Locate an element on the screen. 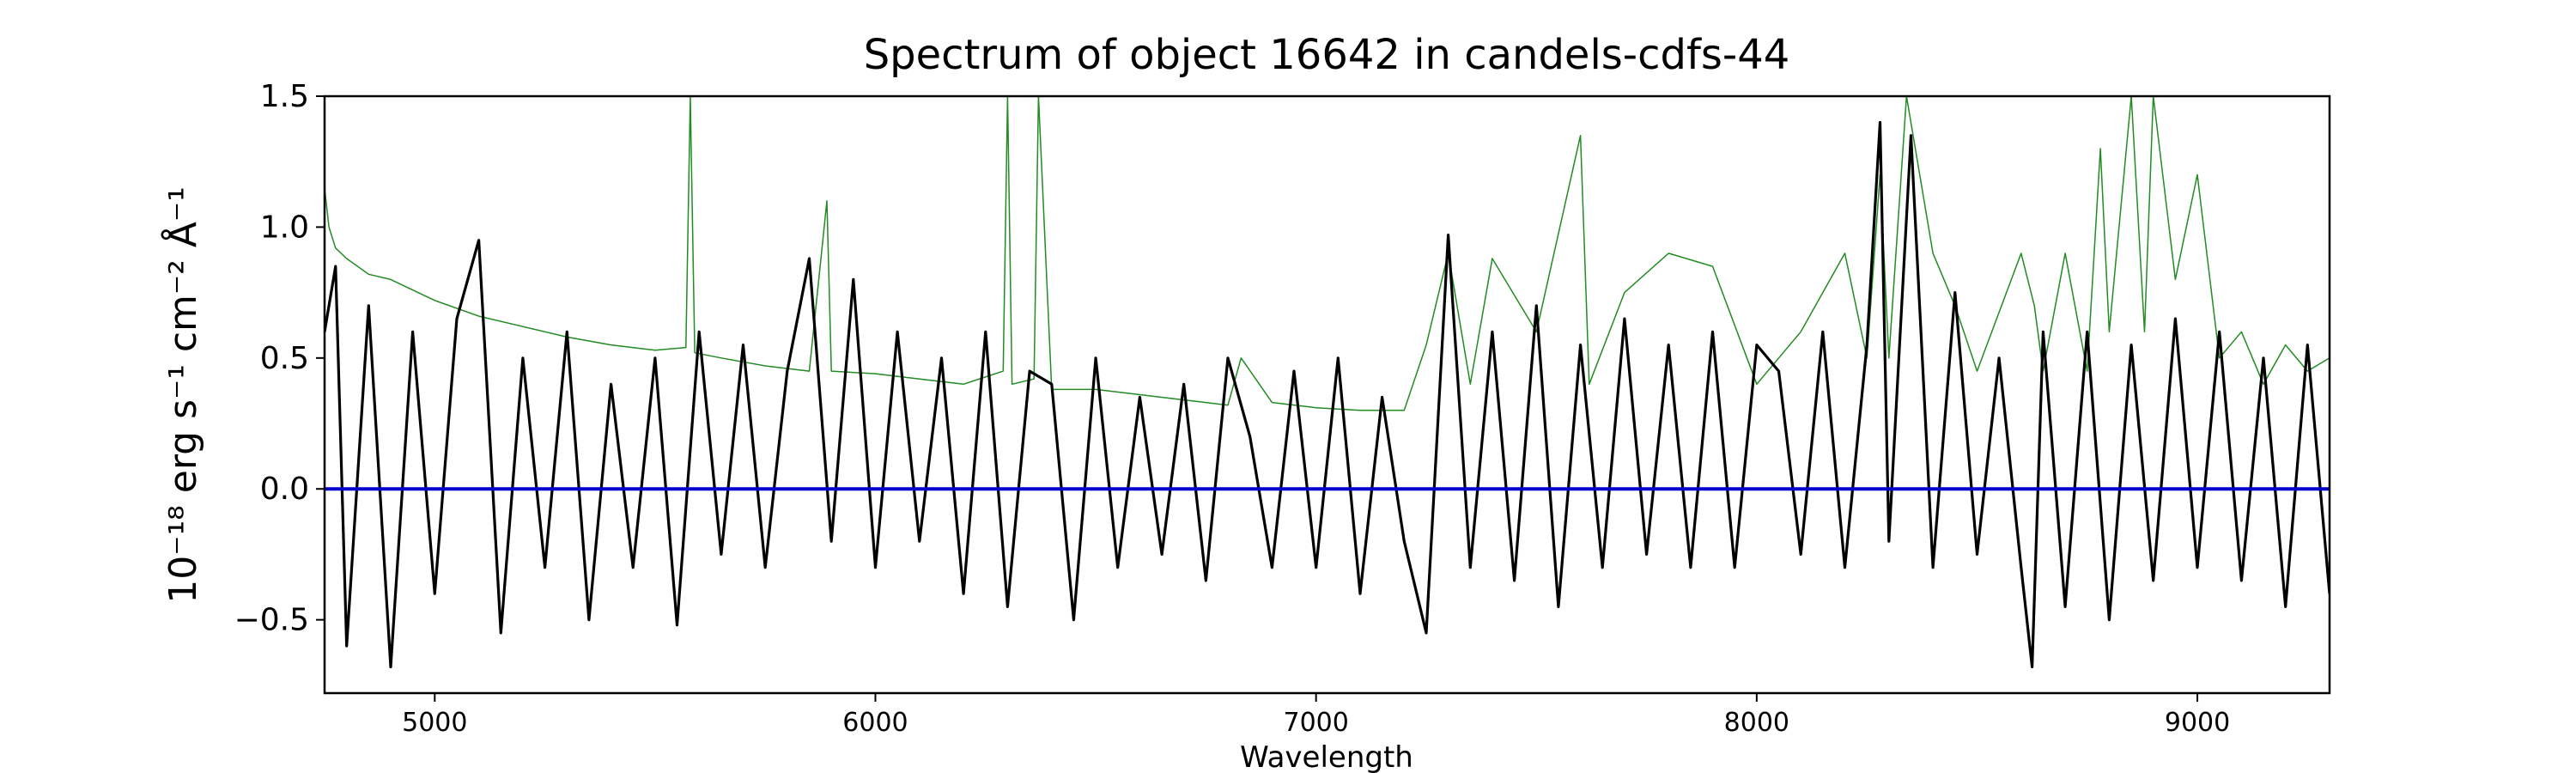 This screenshot has height=773, width=2576. x-tick-label: 8000 is located at coordinates (1756, 723).